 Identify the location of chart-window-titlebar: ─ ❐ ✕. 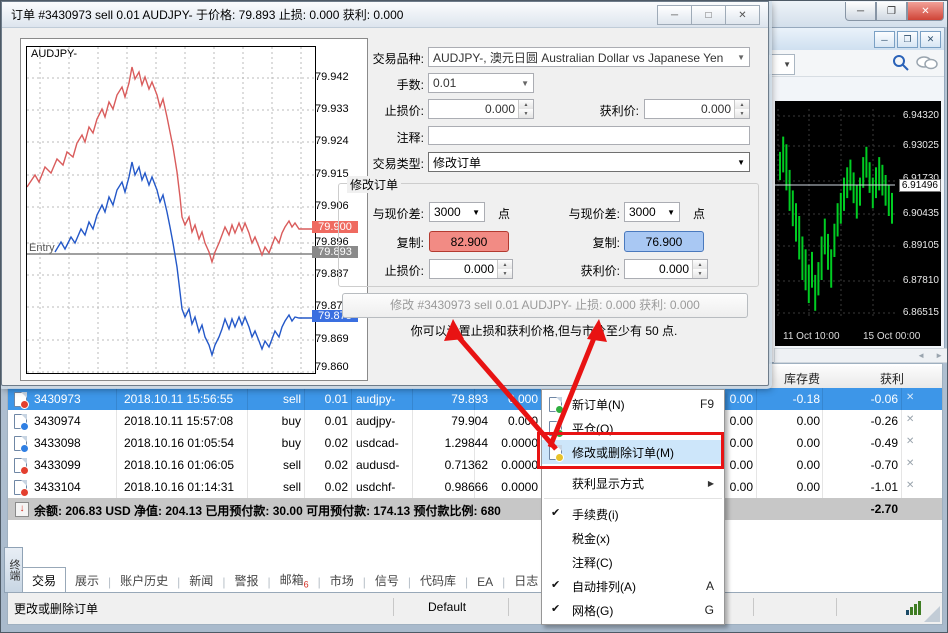
(857, 39).